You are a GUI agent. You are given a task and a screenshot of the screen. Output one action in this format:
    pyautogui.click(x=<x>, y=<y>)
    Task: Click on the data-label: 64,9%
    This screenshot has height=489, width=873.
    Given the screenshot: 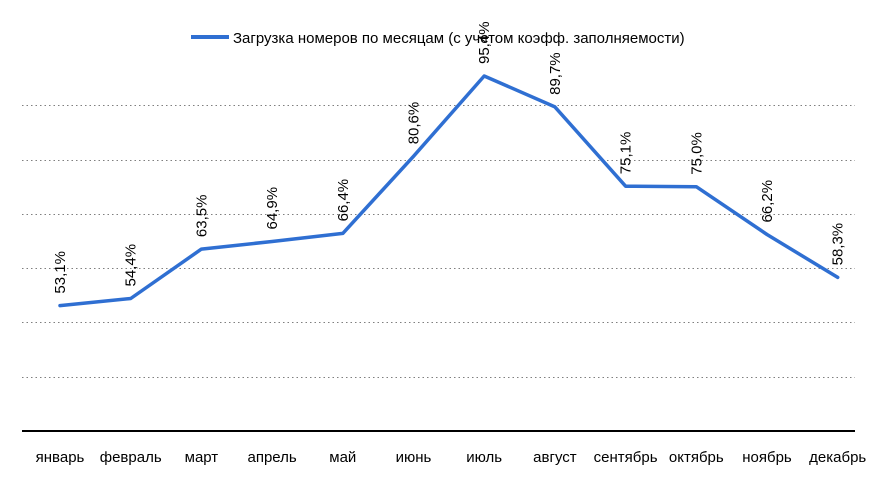 What is the action you would take?
    pyautogui.click(x=272, y=208)
    